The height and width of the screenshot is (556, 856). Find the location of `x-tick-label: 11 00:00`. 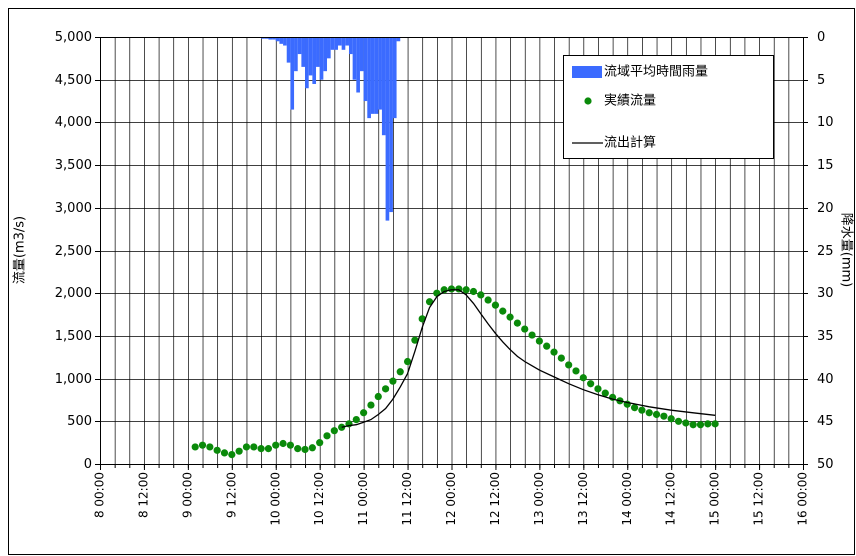

x-tick-label: 11 00:00 is located at coordinates (363, 499).